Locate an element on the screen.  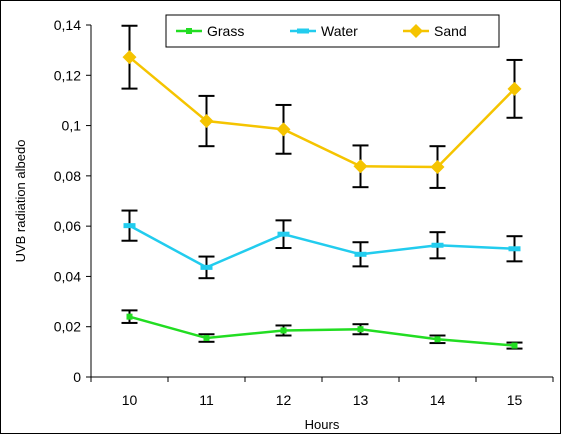
series-grass is located at coordinates (322, 329).